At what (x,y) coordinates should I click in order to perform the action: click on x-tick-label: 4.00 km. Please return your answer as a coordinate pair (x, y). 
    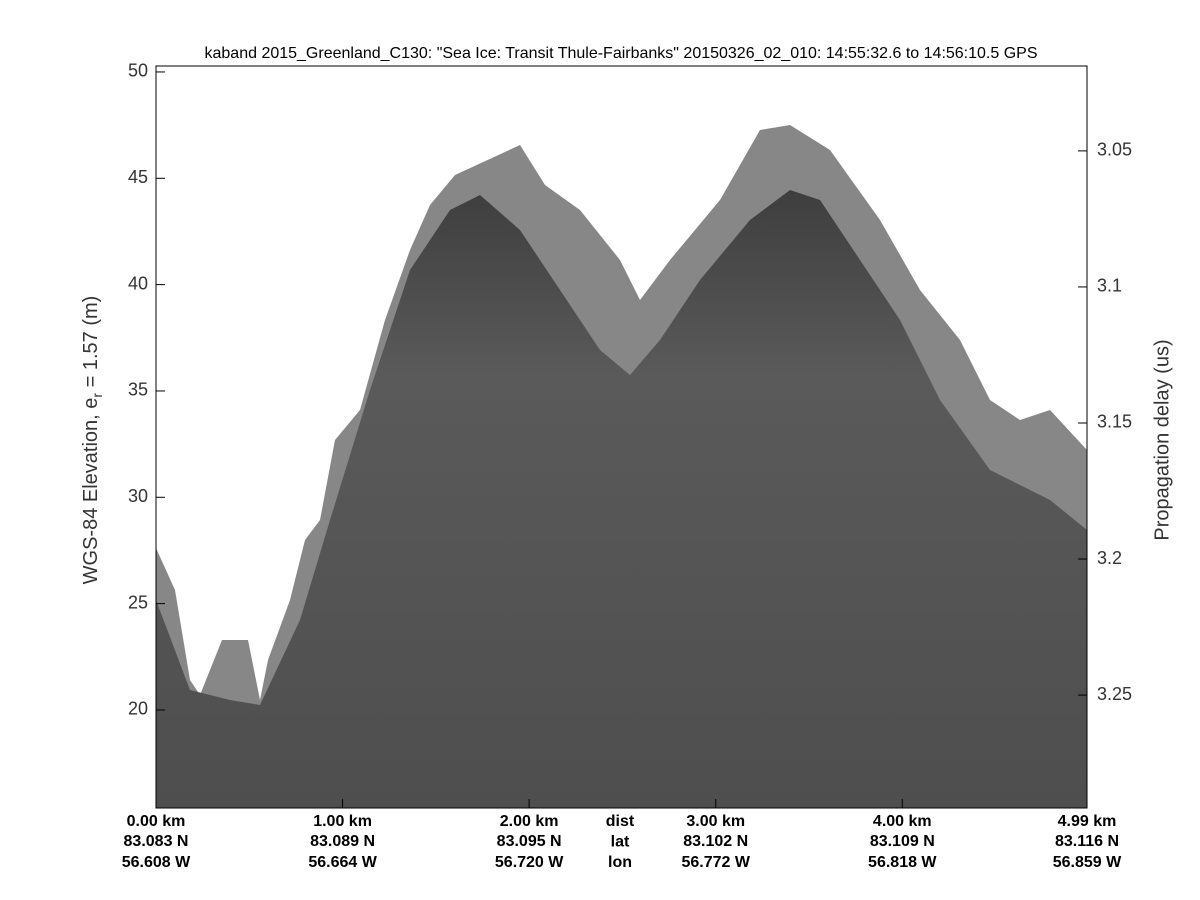
    Looking at the image, I should click on (902, 821).